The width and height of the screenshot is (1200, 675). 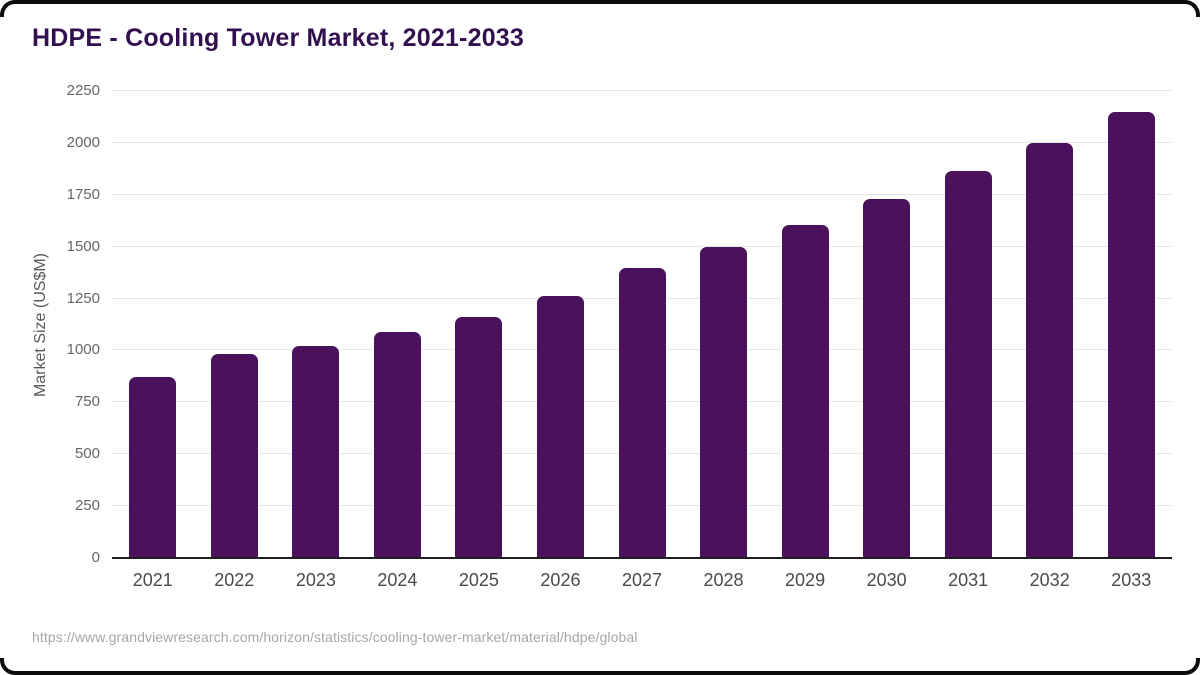 What do you see at coordinates (40, 324) in the screenshot?
I see `y-axis-title: Market Size (US$M)` at bounding box center [40, 324].